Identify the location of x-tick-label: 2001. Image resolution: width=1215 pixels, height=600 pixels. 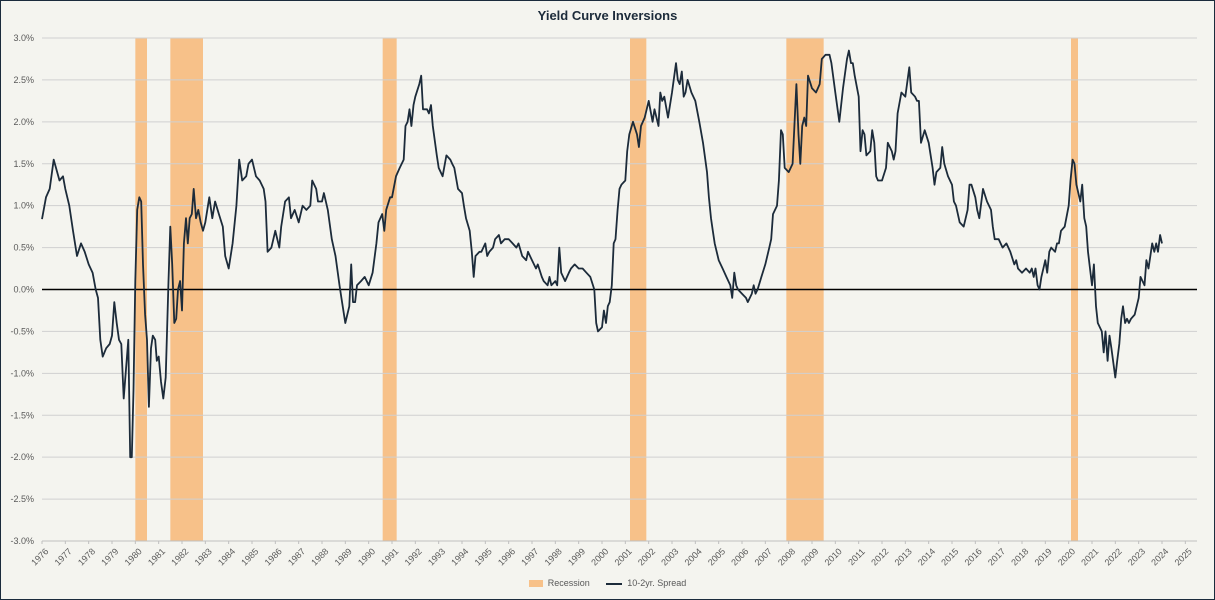
(623, 556).